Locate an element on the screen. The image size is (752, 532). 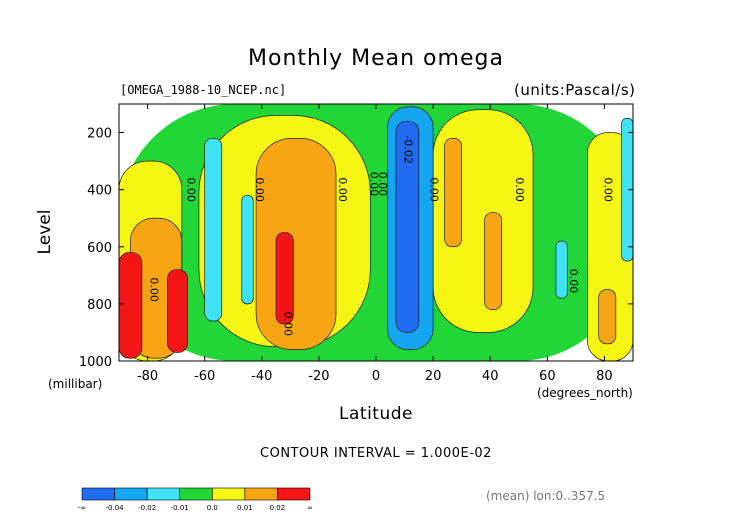
x-tick-label: -20 is located at coordinates (318, 376).